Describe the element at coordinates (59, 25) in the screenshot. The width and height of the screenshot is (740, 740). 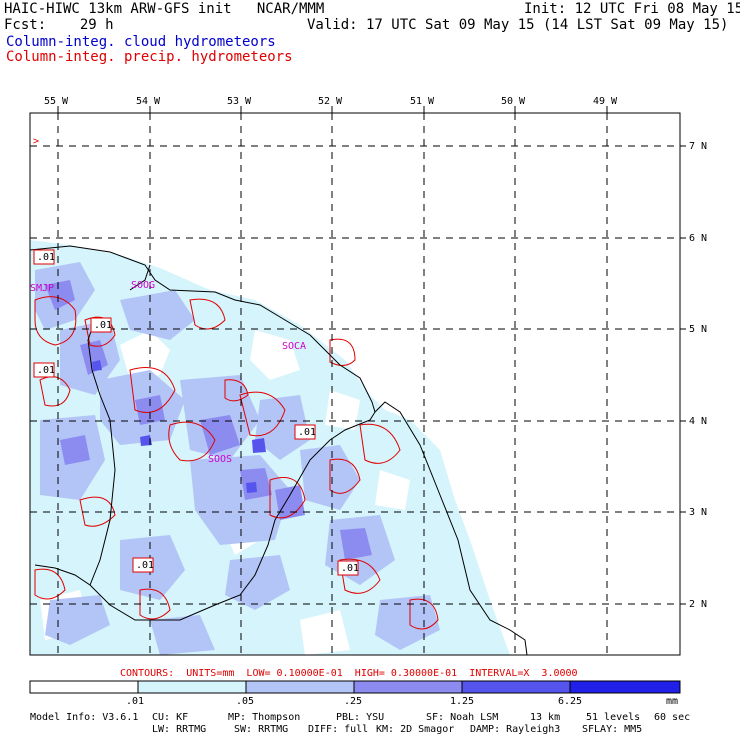
I see `header-fcst: Fcst: 29 h` at that location.